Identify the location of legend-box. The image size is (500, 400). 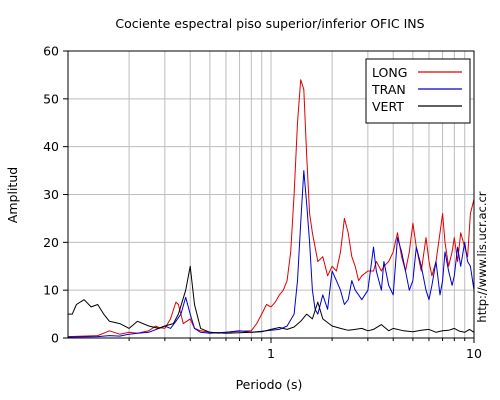
(418, 91).